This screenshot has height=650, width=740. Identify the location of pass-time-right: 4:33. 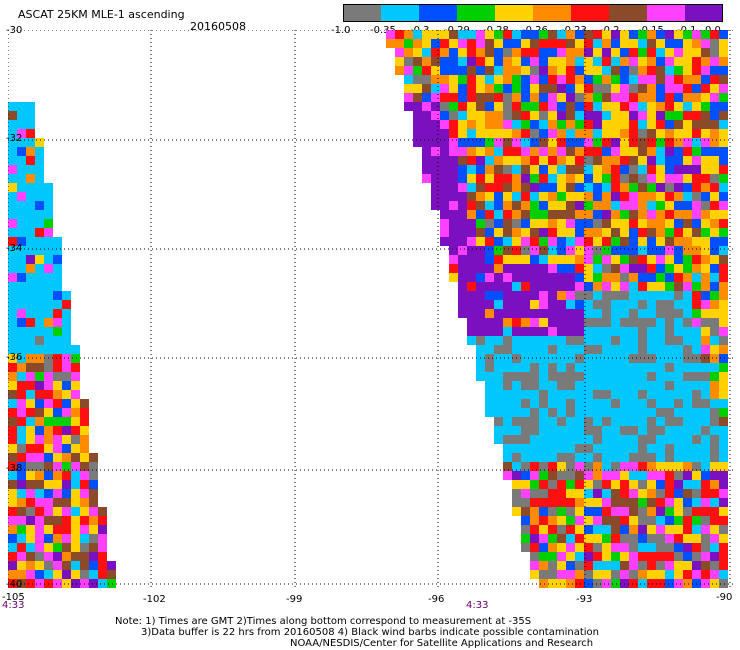
(477, 605).